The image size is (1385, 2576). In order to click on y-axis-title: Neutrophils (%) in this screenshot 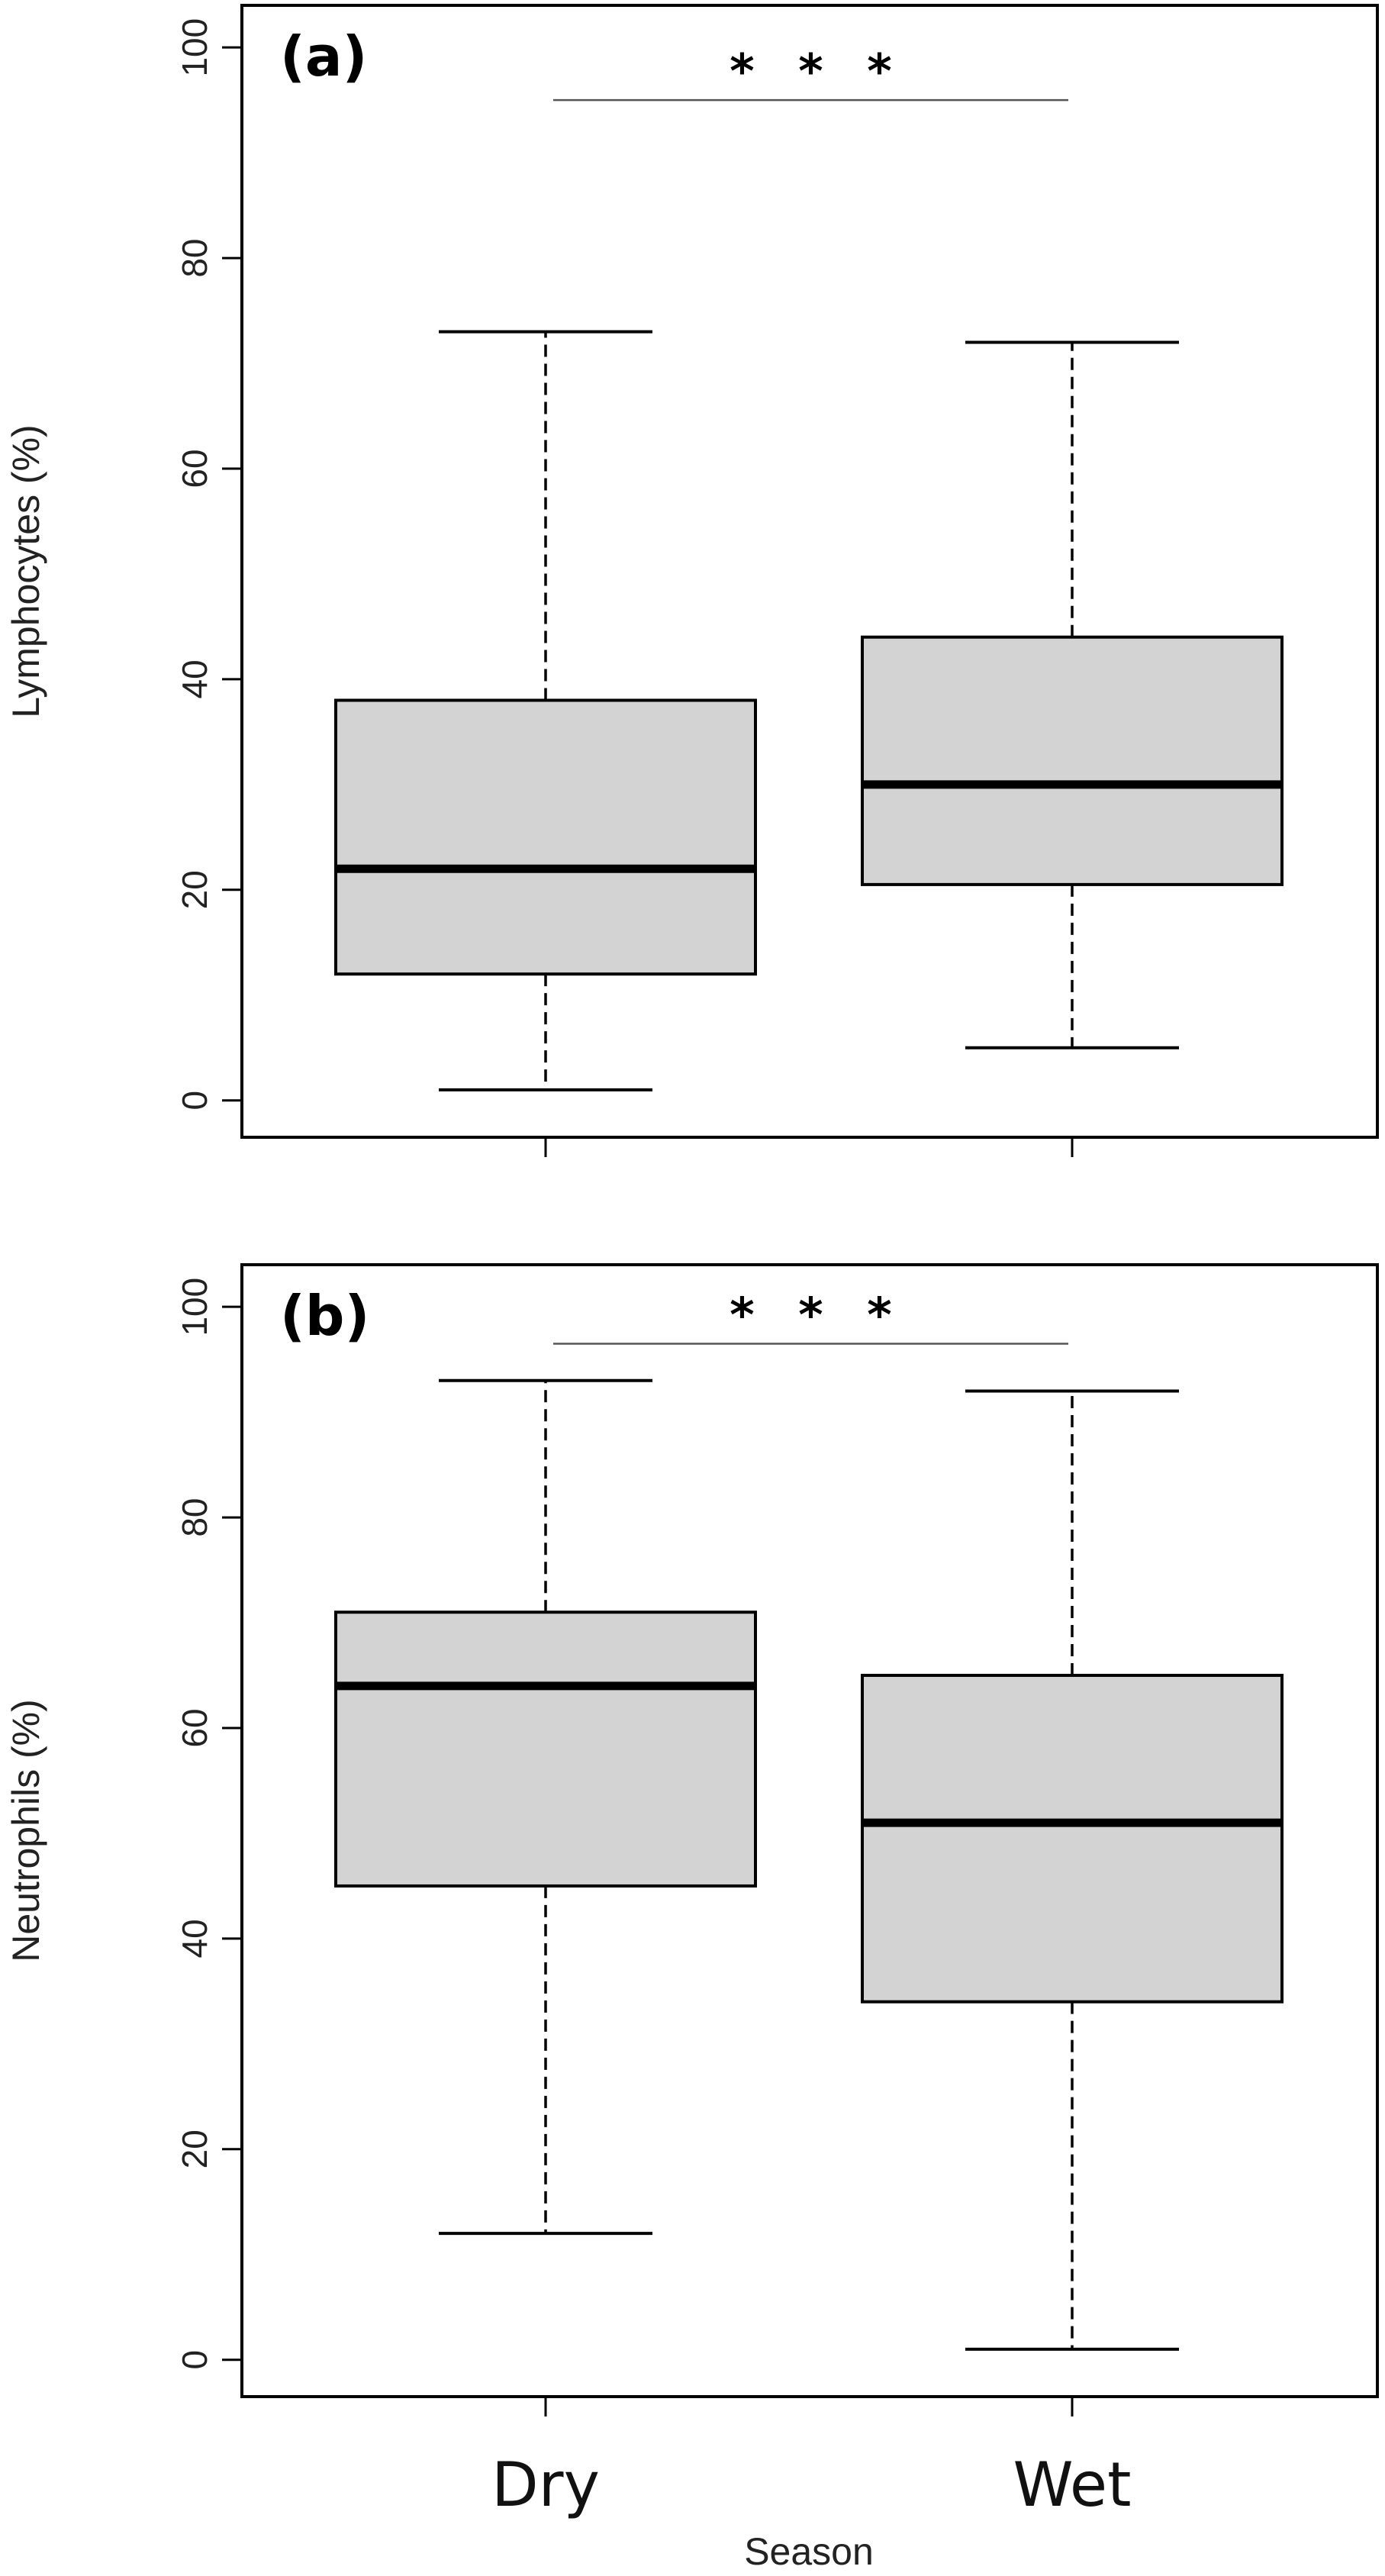, I will do `click(26, 1831)`.